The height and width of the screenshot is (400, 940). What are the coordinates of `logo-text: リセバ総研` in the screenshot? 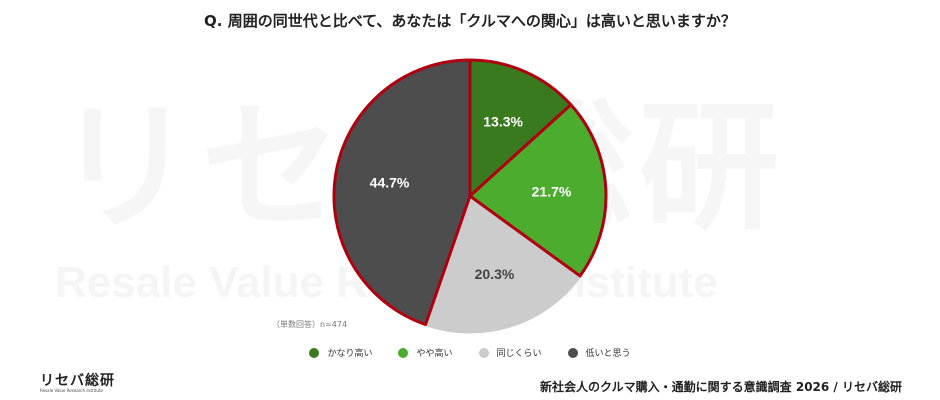 It's located at (77, 381).